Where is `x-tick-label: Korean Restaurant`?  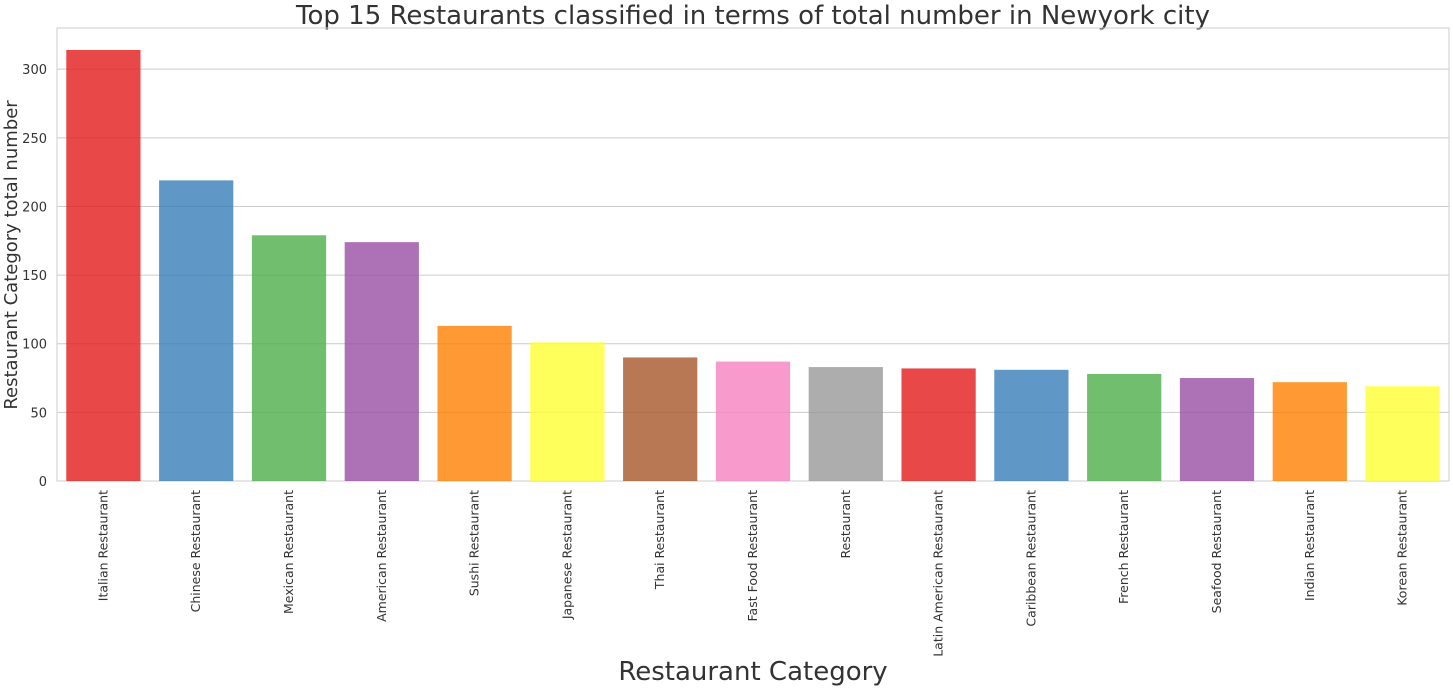
x-tick-label: Korean Restaurant is located at coordinates (1402, 548).